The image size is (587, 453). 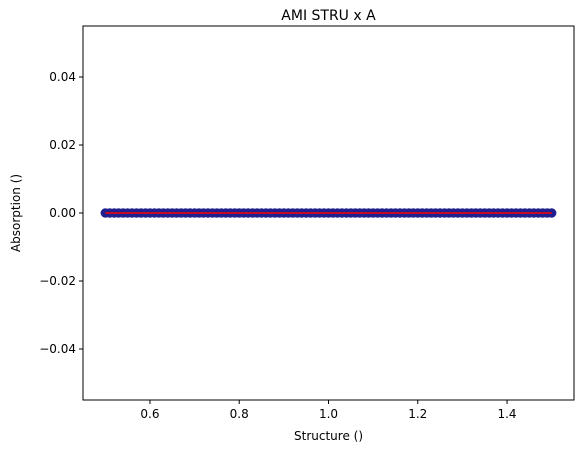 I want to click on y-tick-label: −0.04, so click(x=57, y=349).